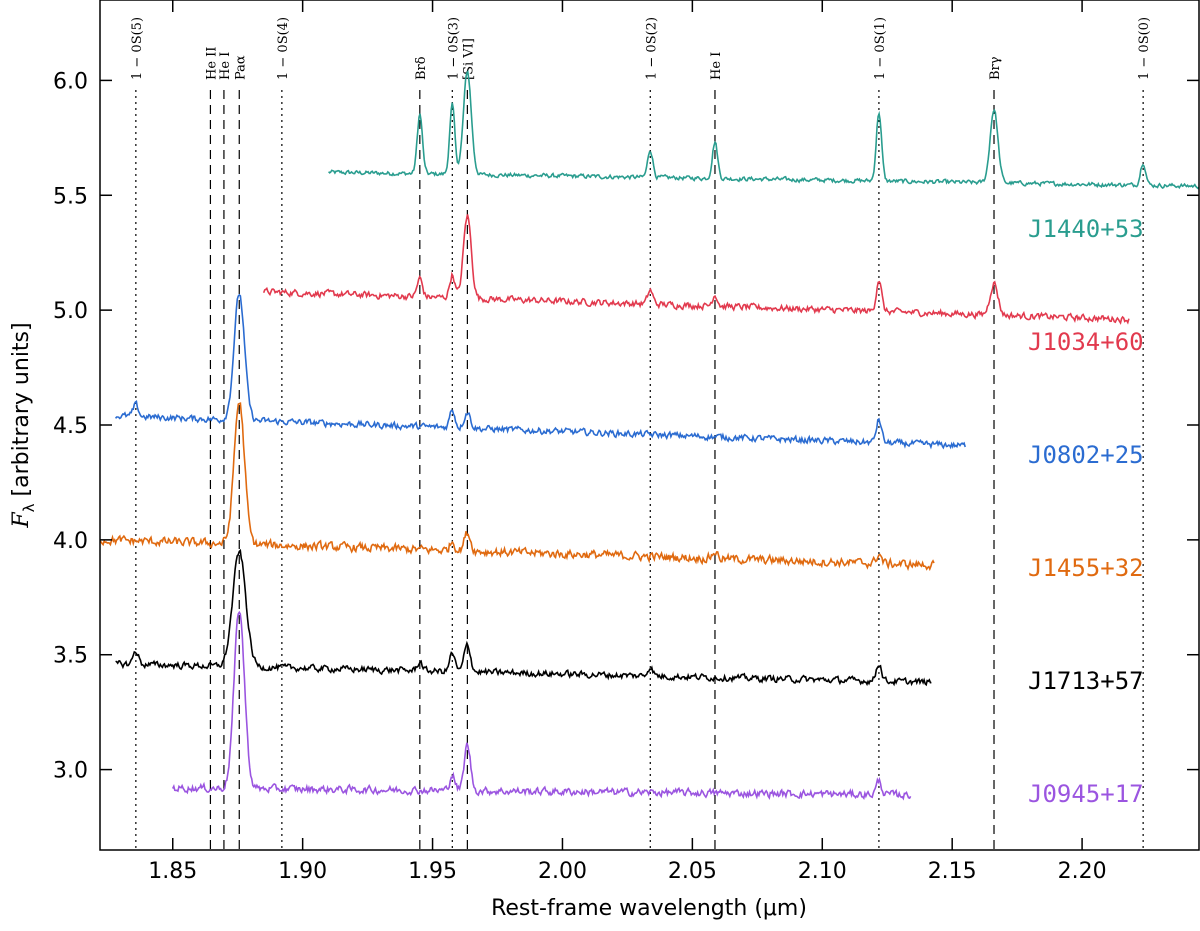  I want to click on x-tick-label: 2.20, so click(1082, 871).